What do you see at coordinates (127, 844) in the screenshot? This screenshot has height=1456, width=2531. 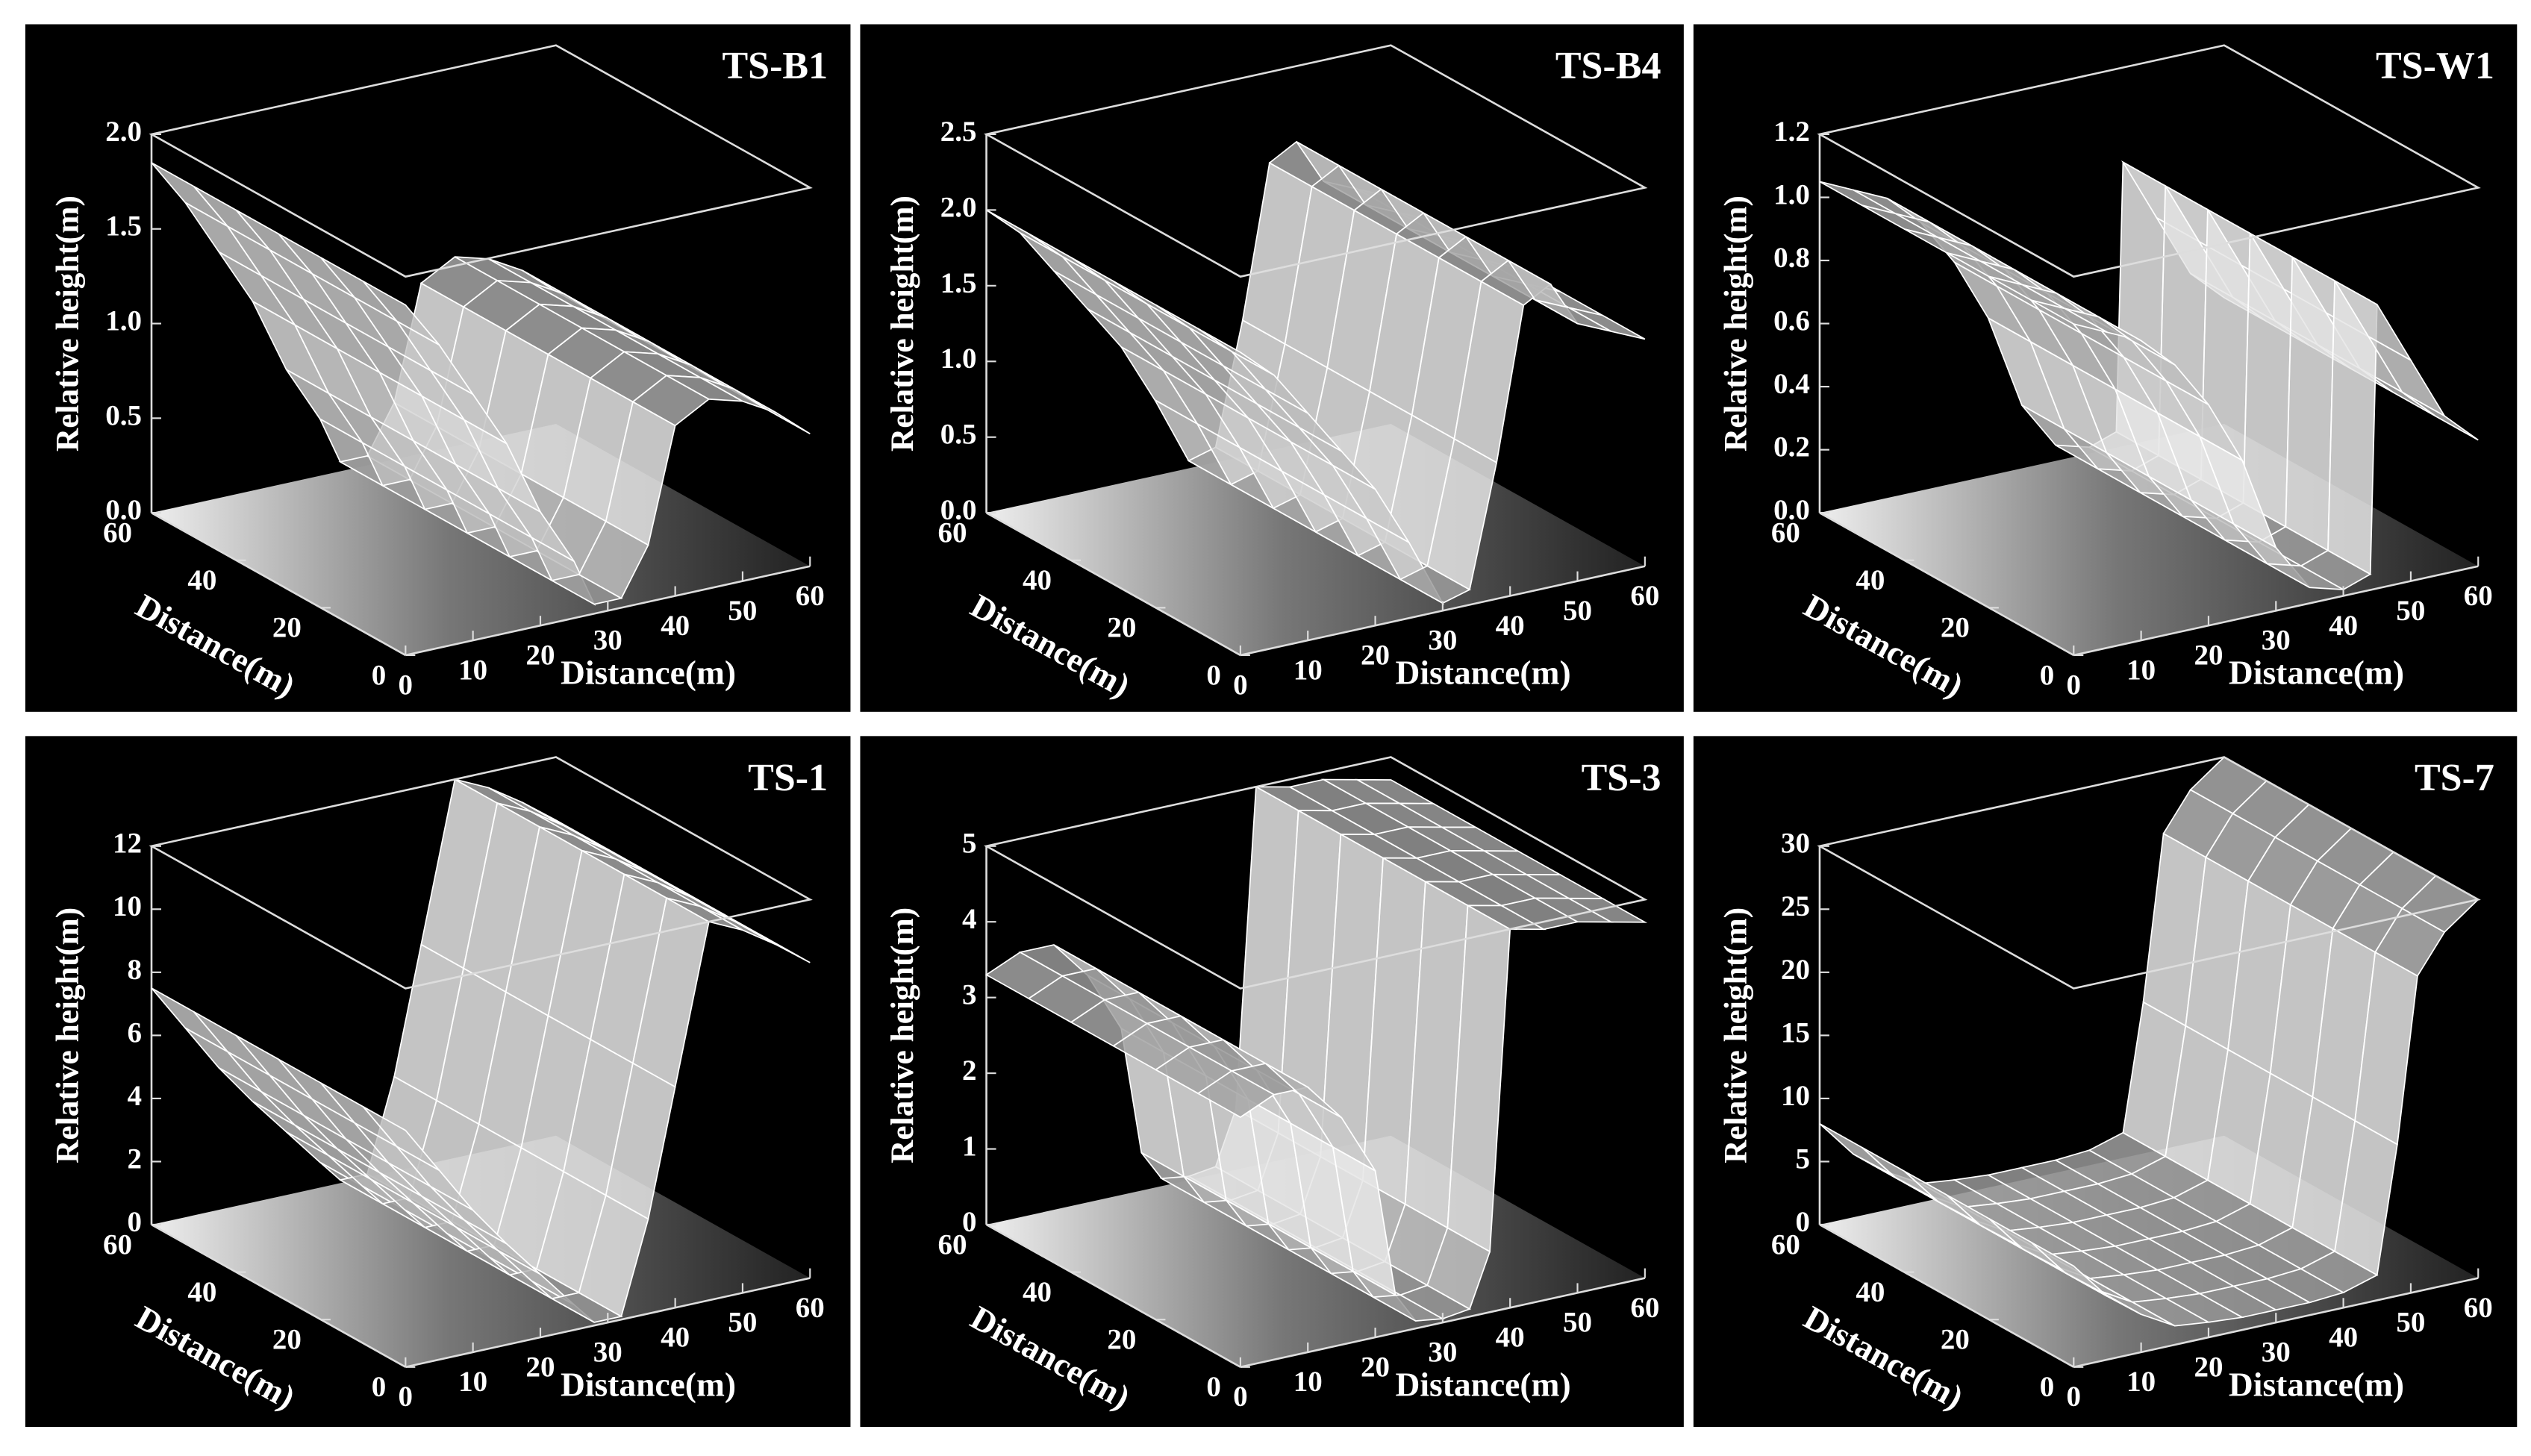 I see `z-tick-label: 12` at bounding box center [127, 844].